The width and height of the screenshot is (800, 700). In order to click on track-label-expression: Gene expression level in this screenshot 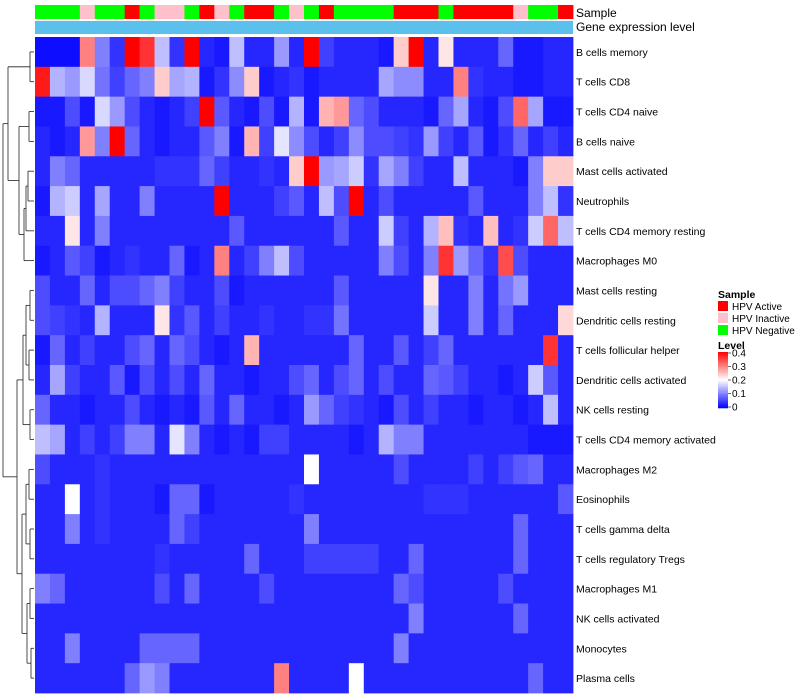, I will do `click(635, 27)`.